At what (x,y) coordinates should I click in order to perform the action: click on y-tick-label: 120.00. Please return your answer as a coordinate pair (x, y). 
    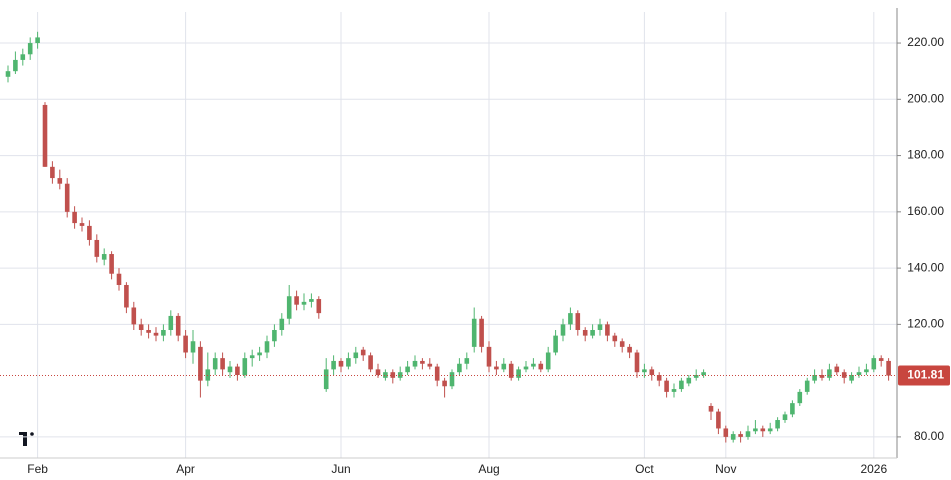
    Looking at the image, I should click on (925, 324).